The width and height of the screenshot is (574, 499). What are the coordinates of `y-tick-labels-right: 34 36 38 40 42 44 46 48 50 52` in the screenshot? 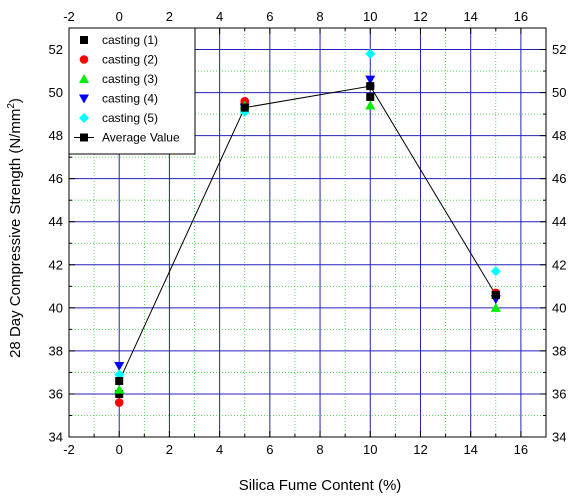 It's located at (559, 243).